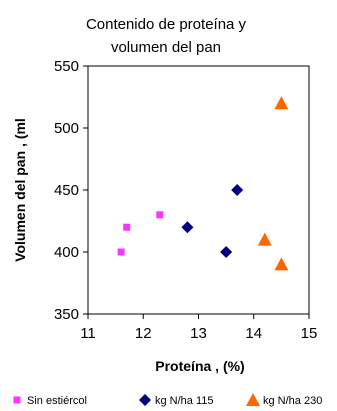 This screenshot has width=337, height=411. I want to click on y-tick-label: 500, so click(66, 128).